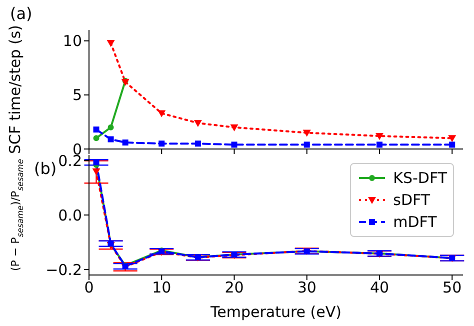  I want to click on text: (b), so click(45, 168).